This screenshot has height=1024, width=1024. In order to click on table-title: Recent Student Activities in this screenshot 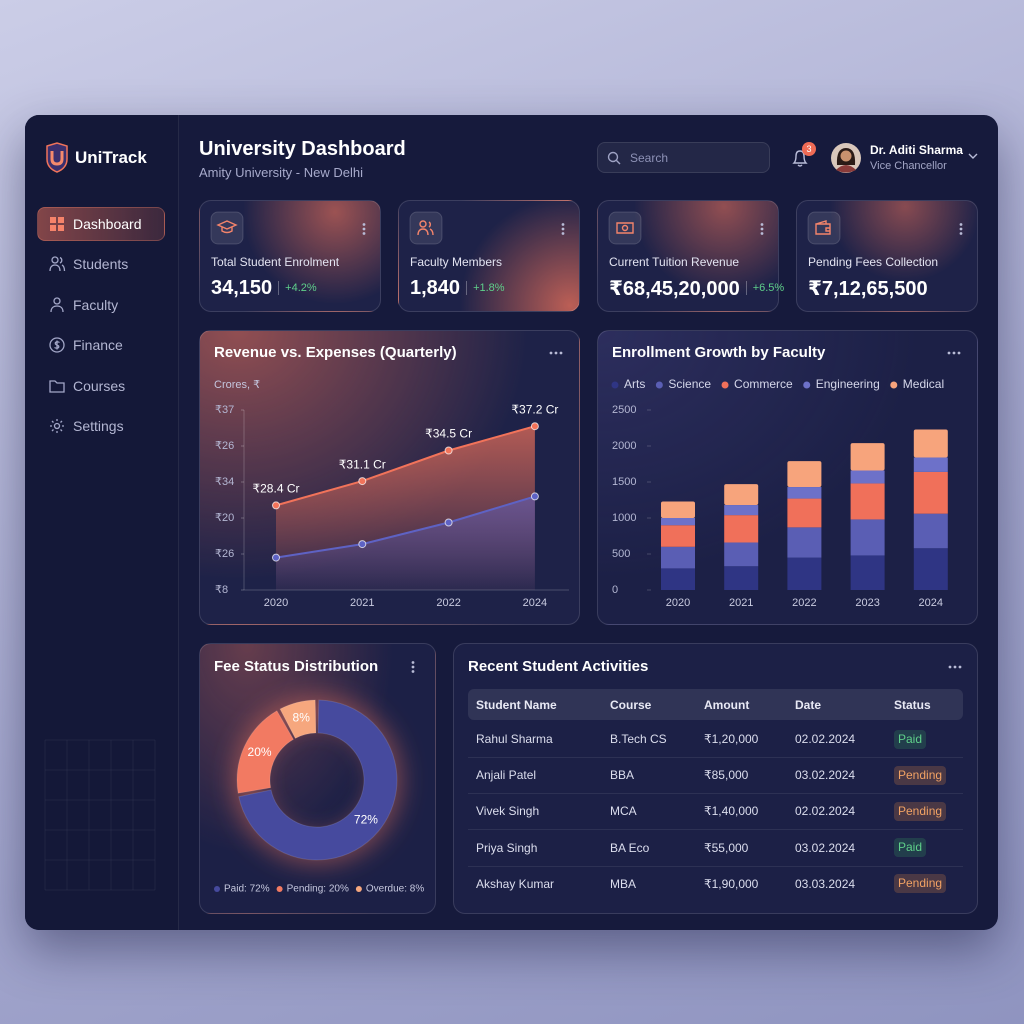, I will do `click(558, 666)`.